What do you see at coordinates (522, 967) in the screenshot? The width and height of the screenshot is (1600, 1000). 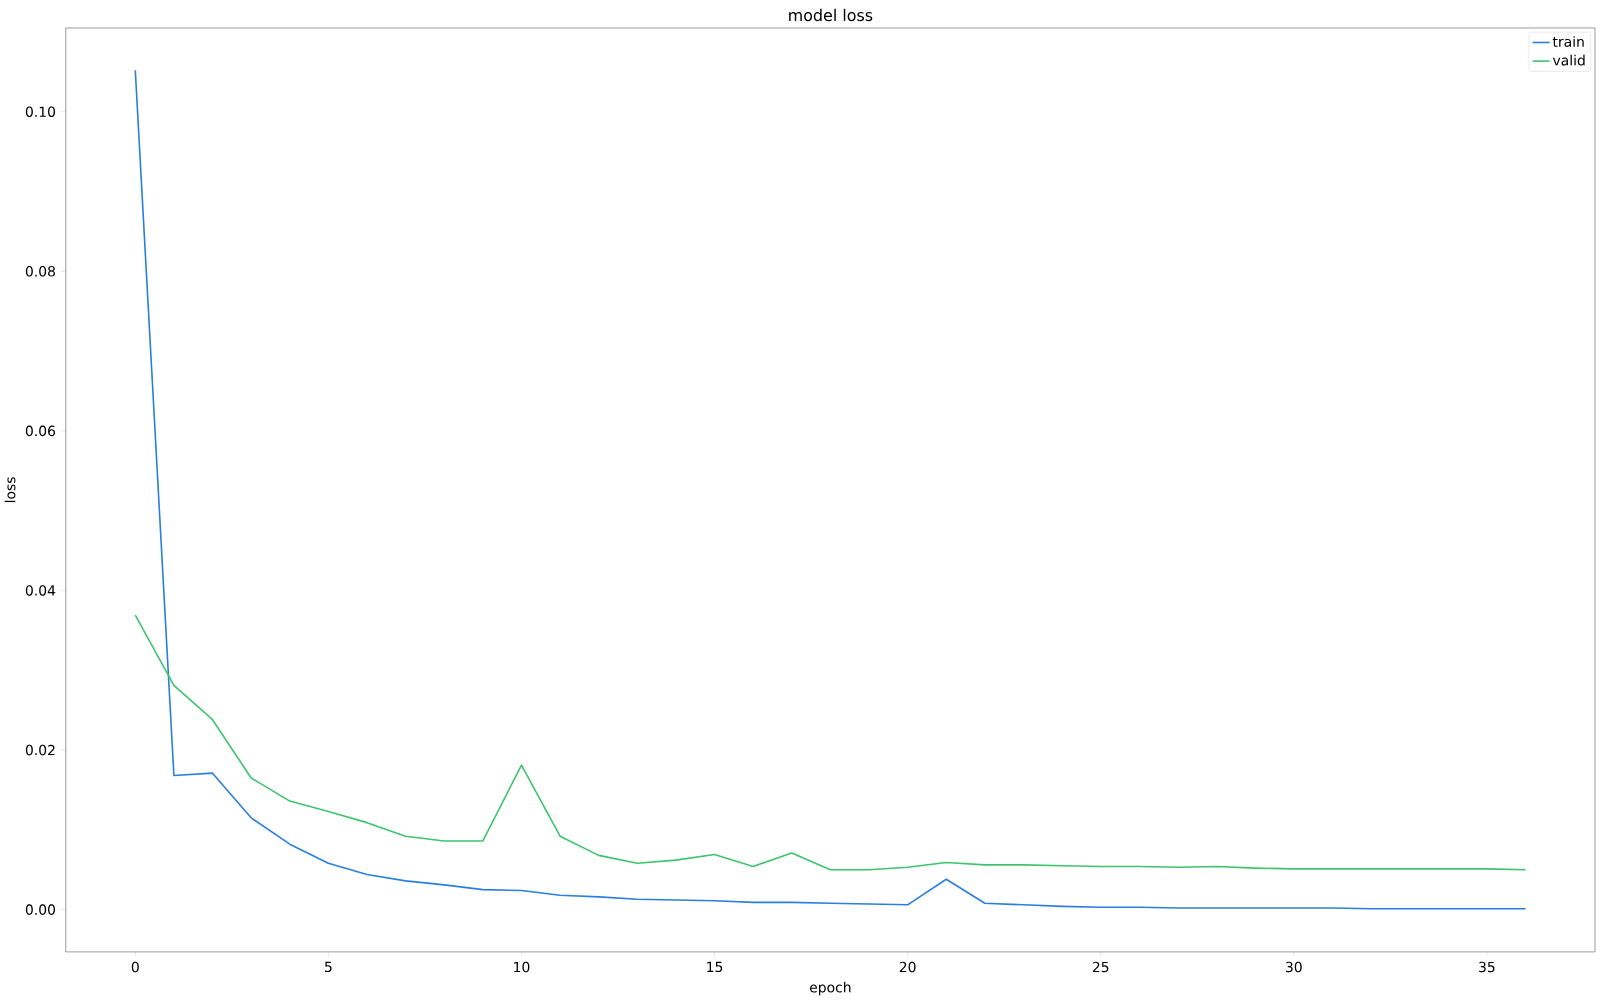 I see `x-tick-label: 10` at bounding box center [522, 967].